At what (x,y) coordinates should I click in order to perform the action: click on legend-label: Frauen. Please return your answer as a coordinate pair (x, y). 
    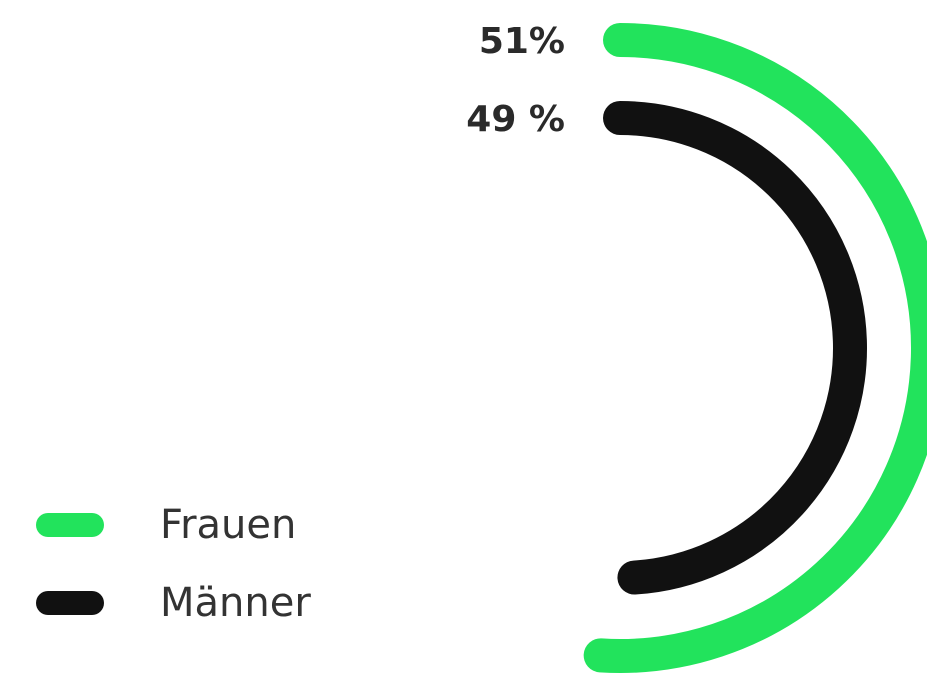
    Looking at the image, I should click on (228, 525).